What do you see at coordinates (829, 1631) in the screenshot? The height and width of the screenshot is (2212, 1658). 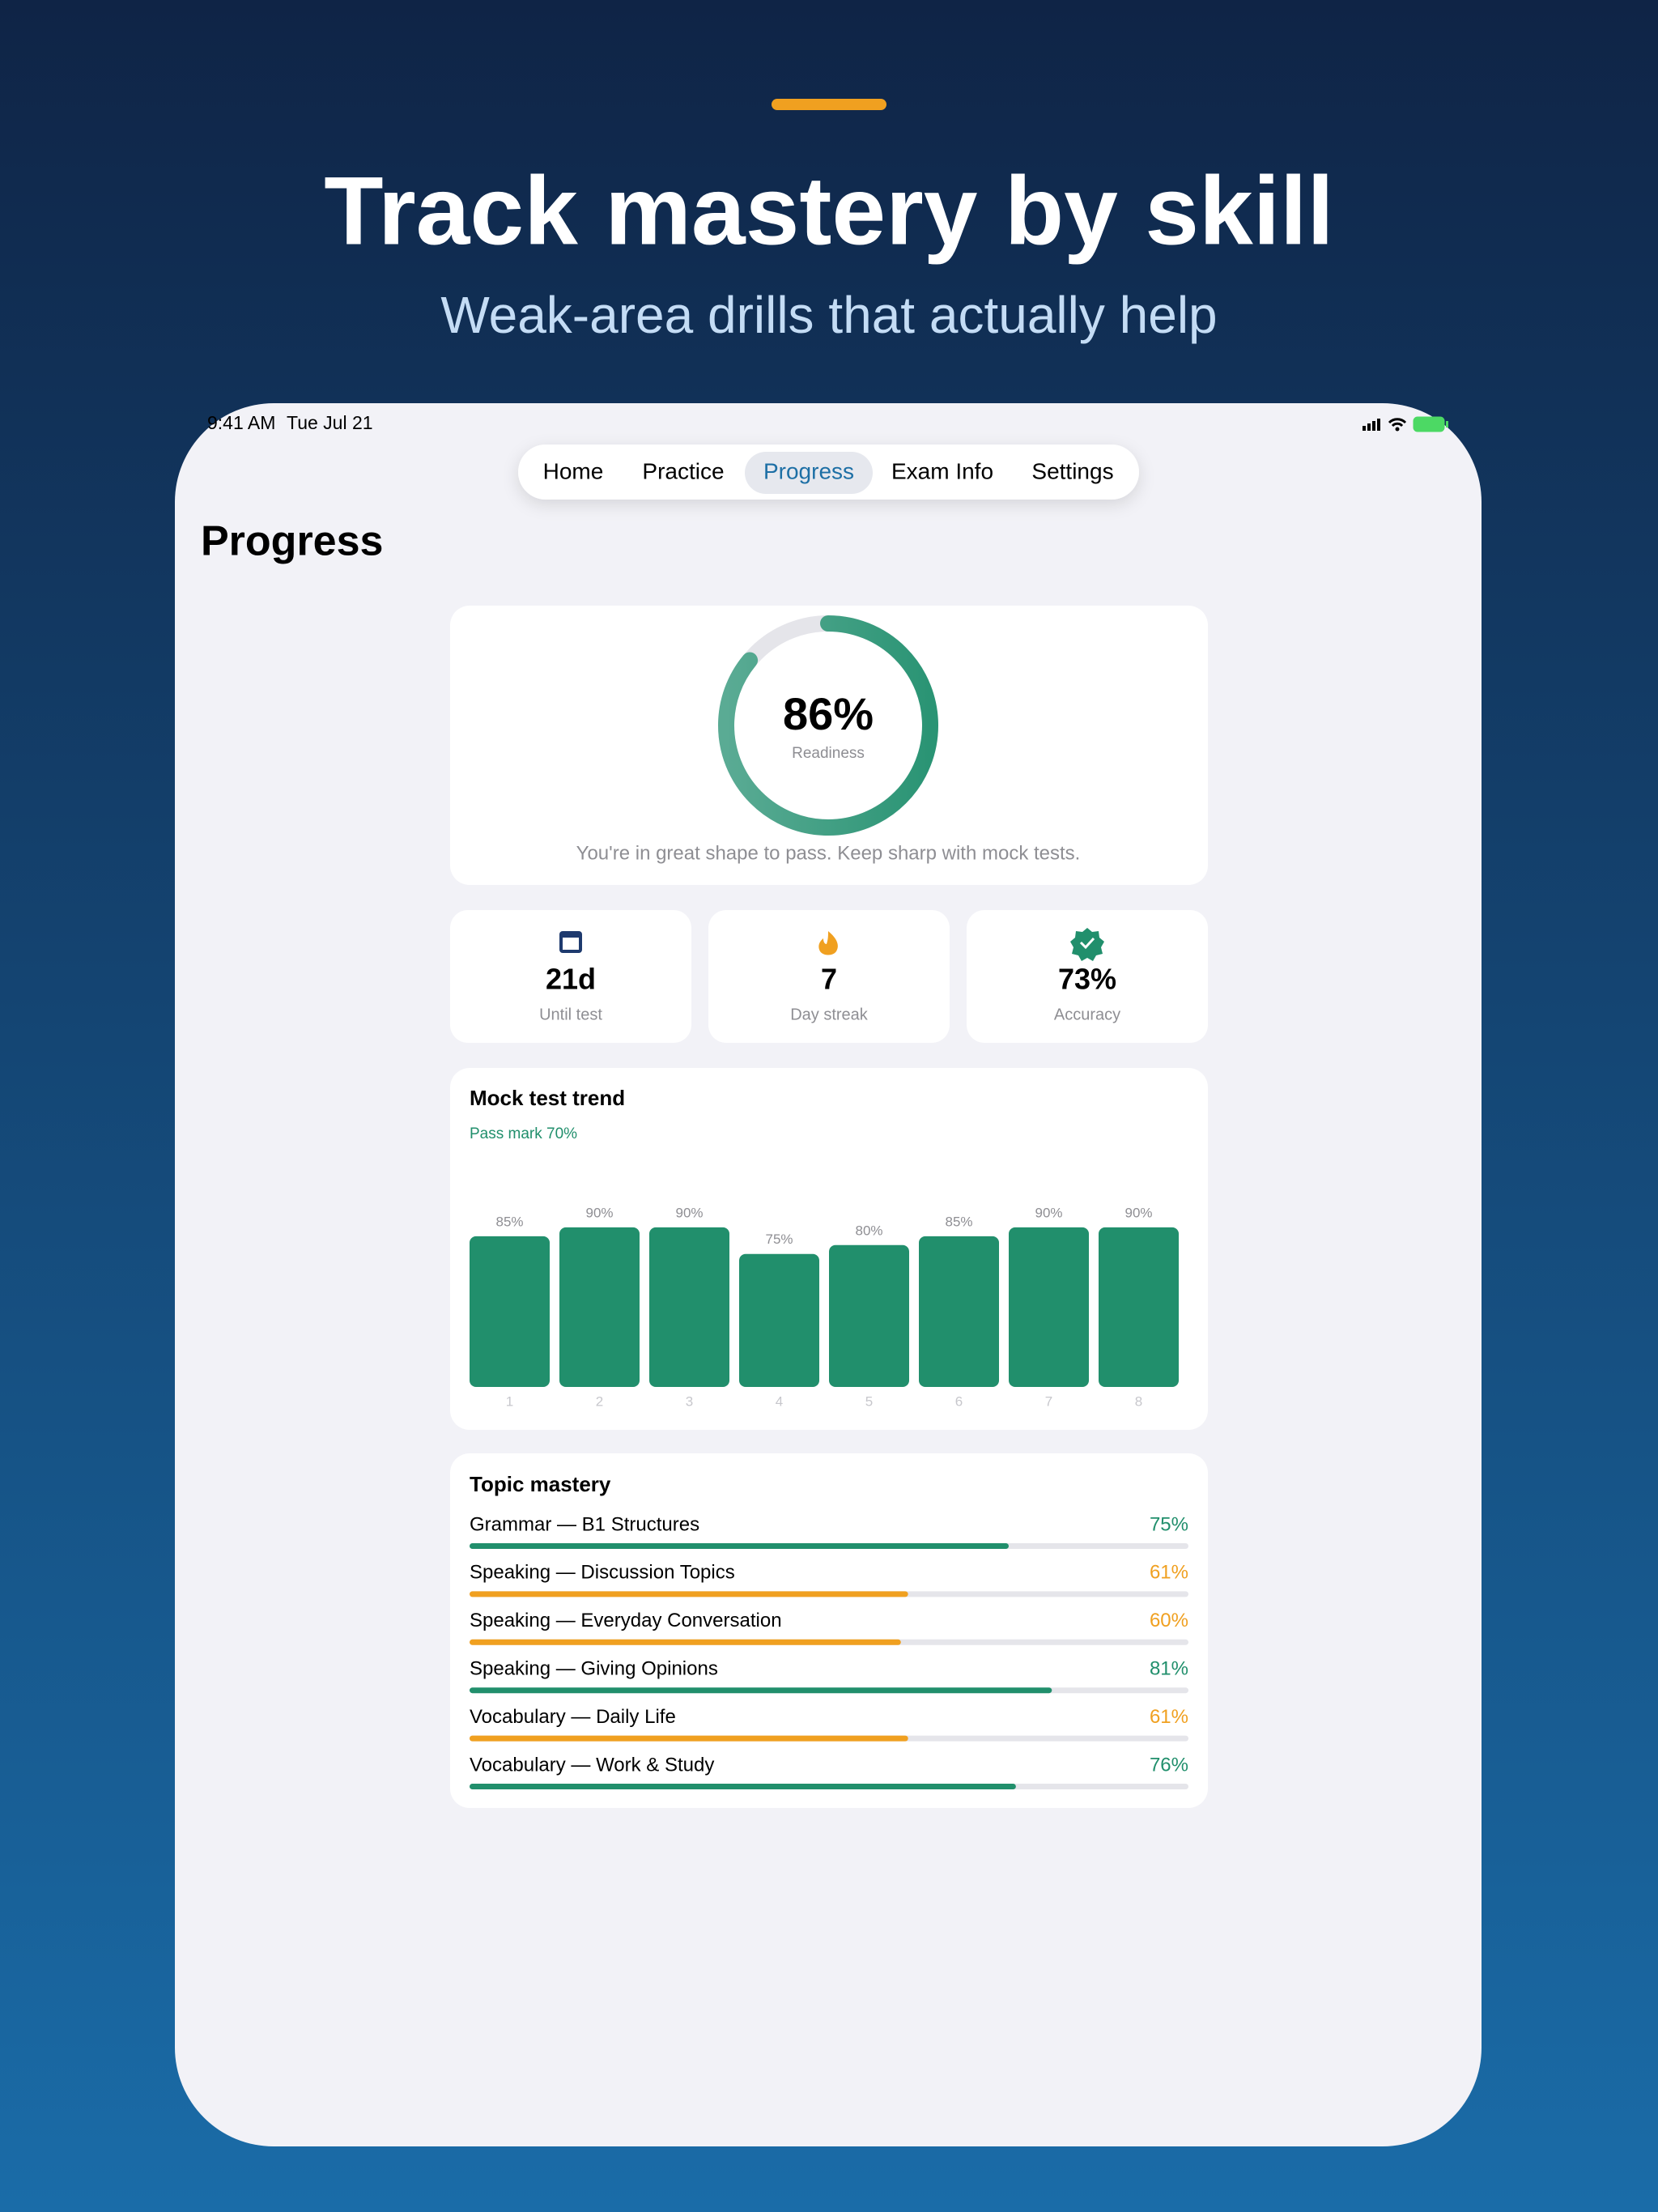 I see `topic-card` at bounding box center [829, 1631].